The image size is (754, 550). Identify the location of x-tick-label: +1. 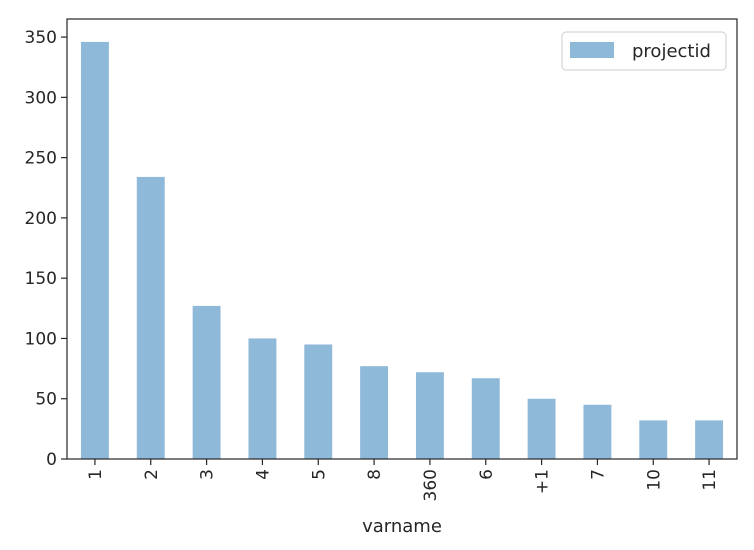
(543, 481).